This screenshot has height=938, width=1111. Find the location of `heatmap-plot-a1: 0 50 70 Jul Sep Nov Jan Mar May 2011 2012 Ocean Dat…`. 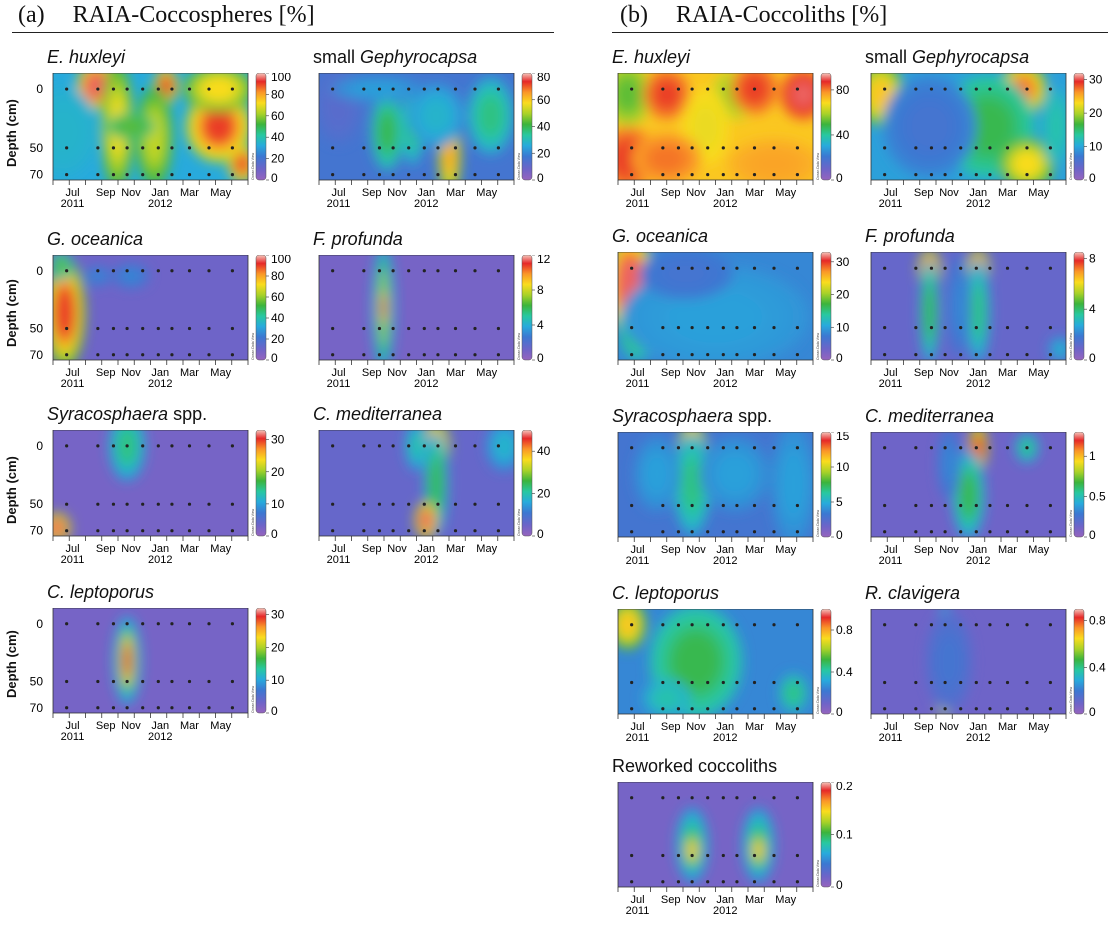

heatmap-plot-a1: 0 50 70 Jul Sep Nov Jan Mar May 2011 2012 Ocean Dat… is located at coordinates (158, 150).